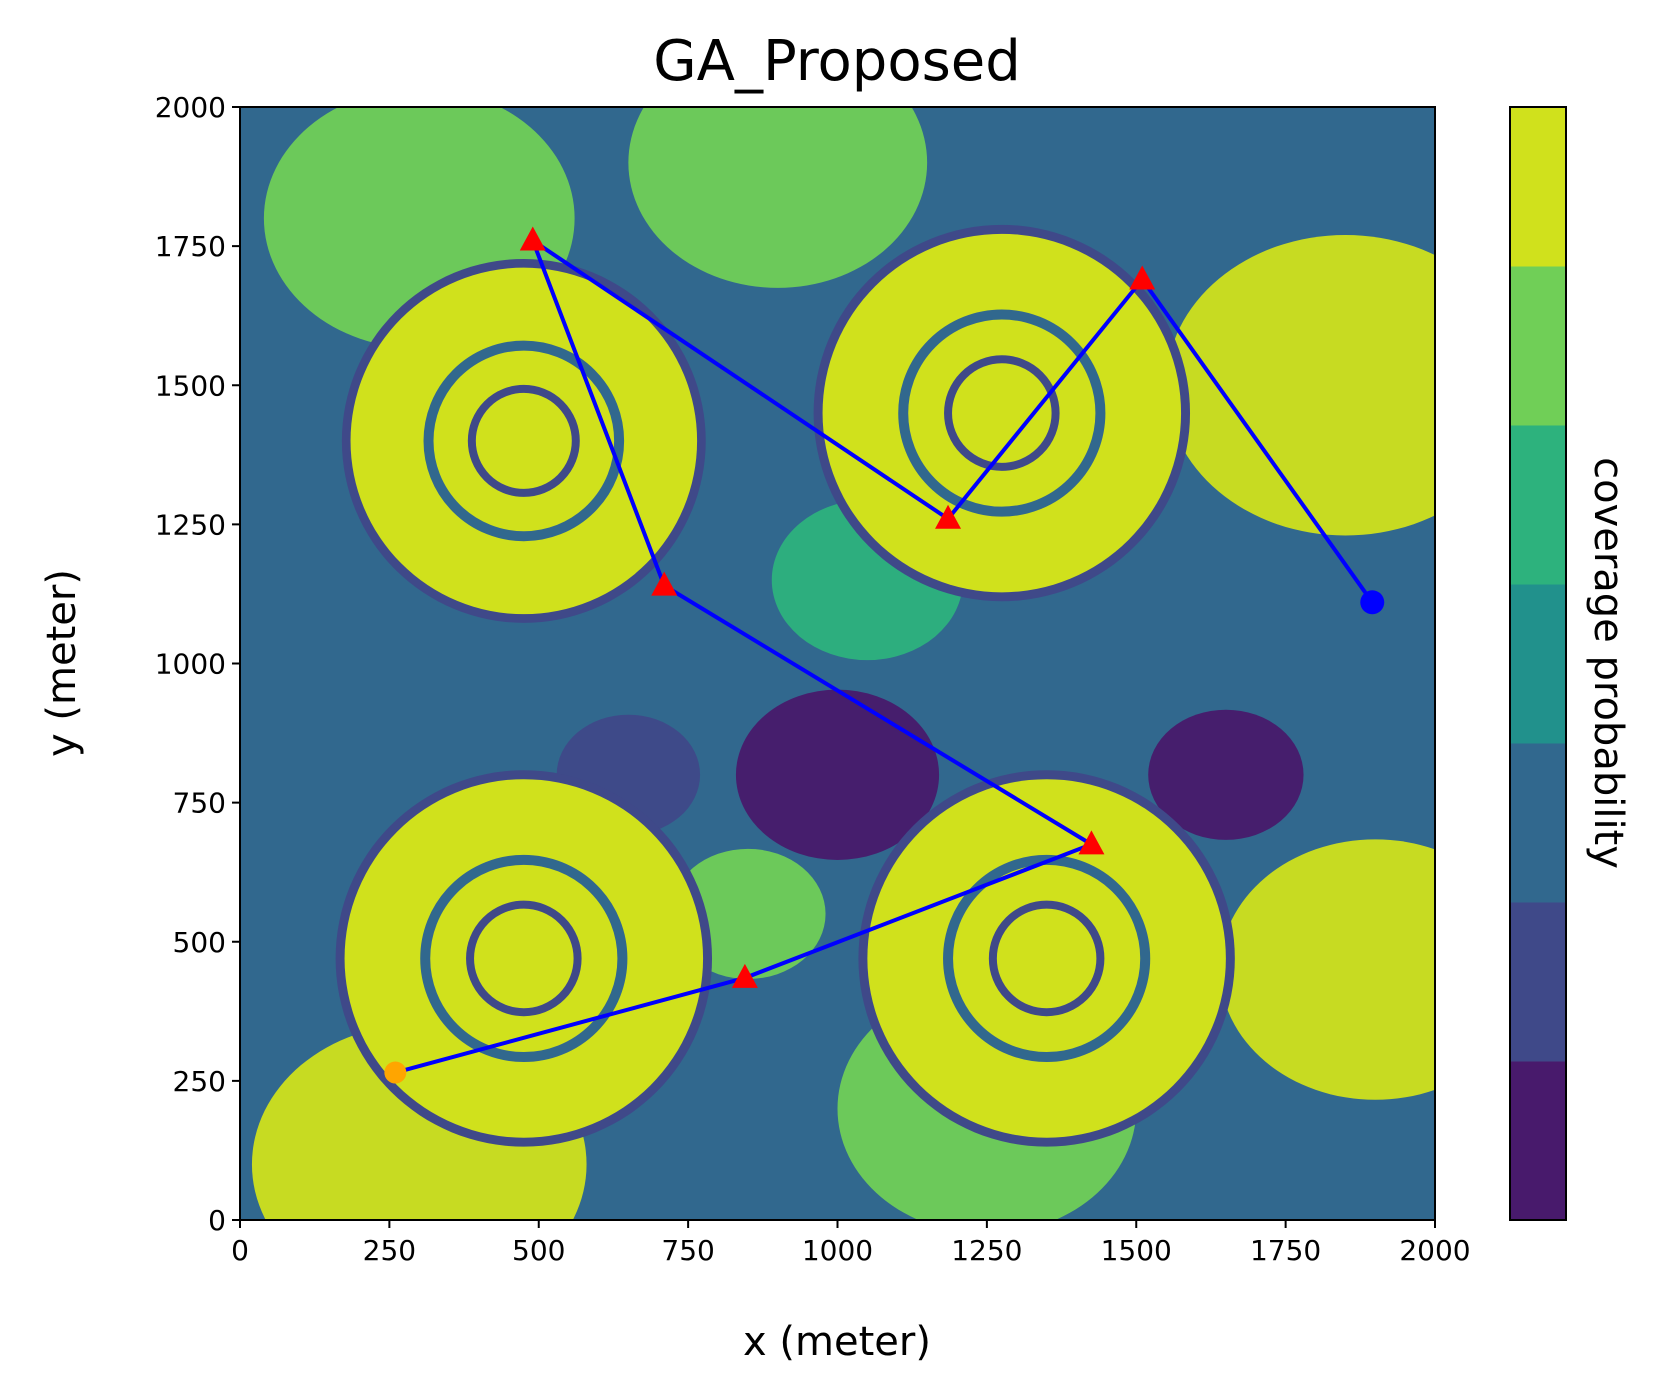  Describe the element at coordinates (62, 663) in the screenshot. I see `y-axis-label: y (meter)` at that location.